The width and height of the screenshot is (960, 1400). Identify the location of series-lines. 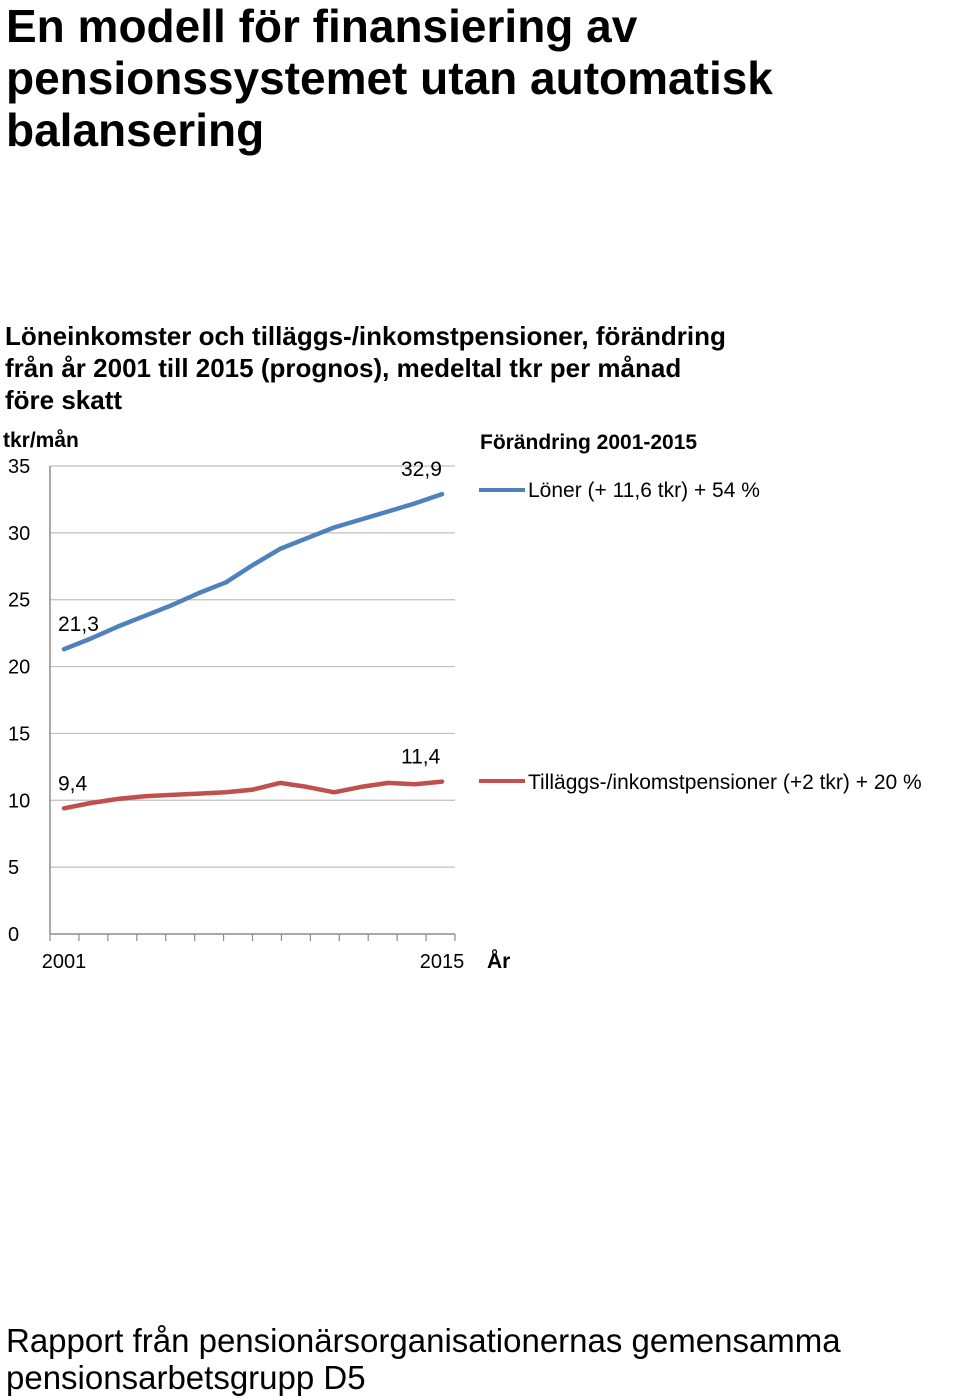
(253, 651).